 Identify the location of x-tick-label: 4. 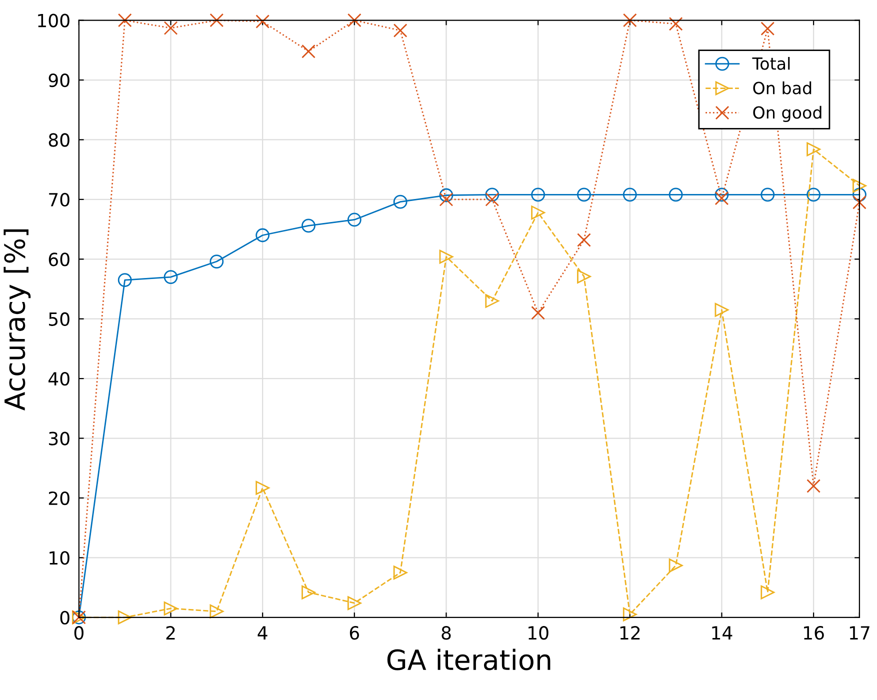
(263, 633).